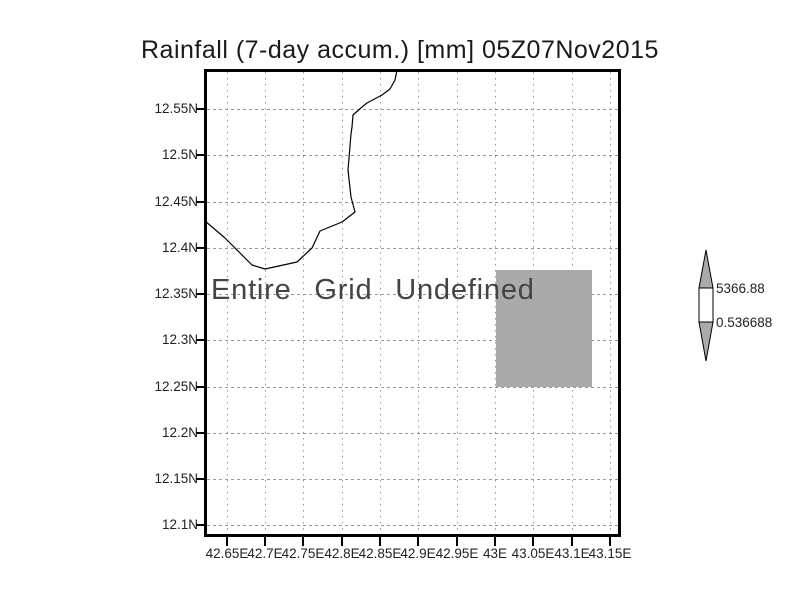 Image resolution: width=792 pixels, height=612 pixels. Describe the element at coordinates (706, 341) in the screenshot. I see `colorbar-lower-arrow-icon` at that location.